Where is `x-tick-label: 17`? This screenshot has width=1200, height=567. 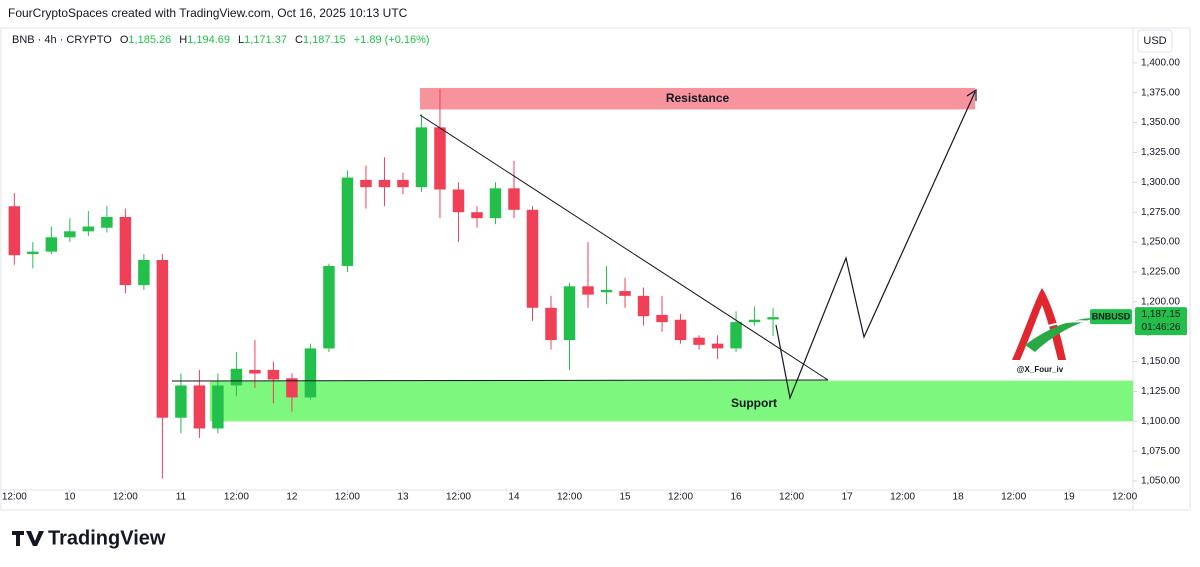 x-tick-label: 17 is located at coordinates (848, 497).